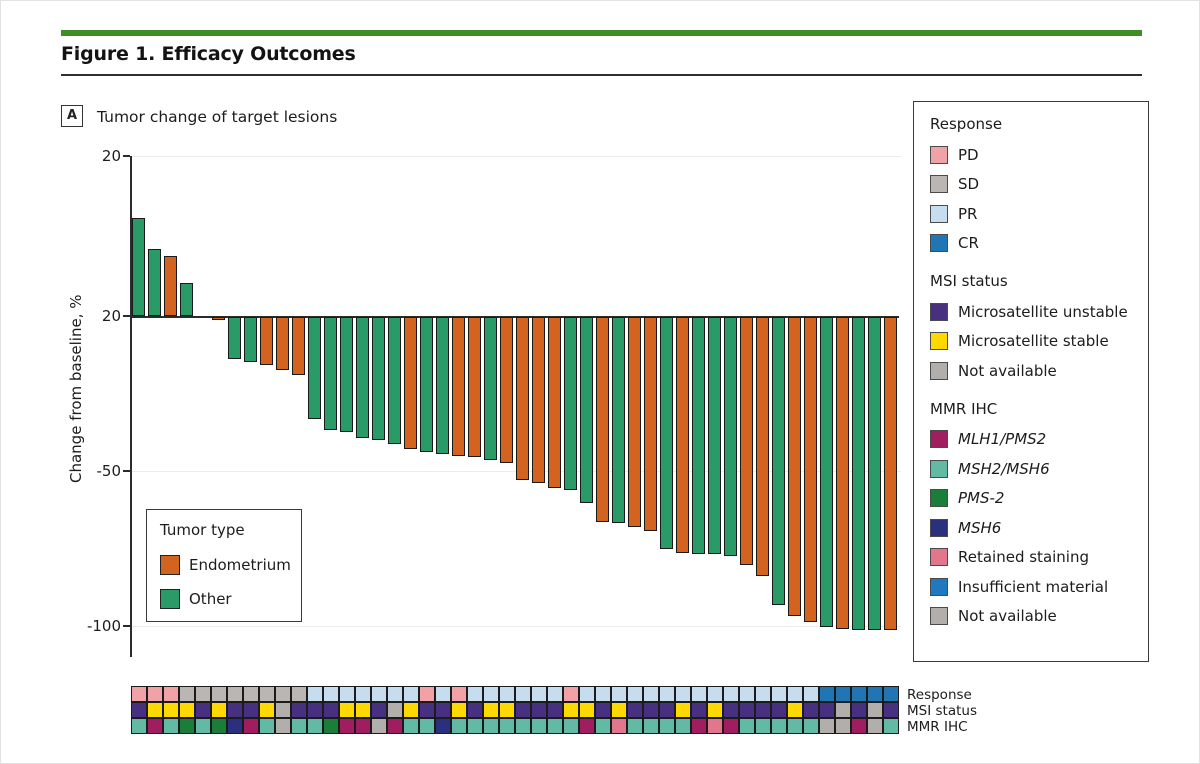 This screenshot has height=764, width=1200. I want to click on legend-item-label: Other, so click(210, 599).